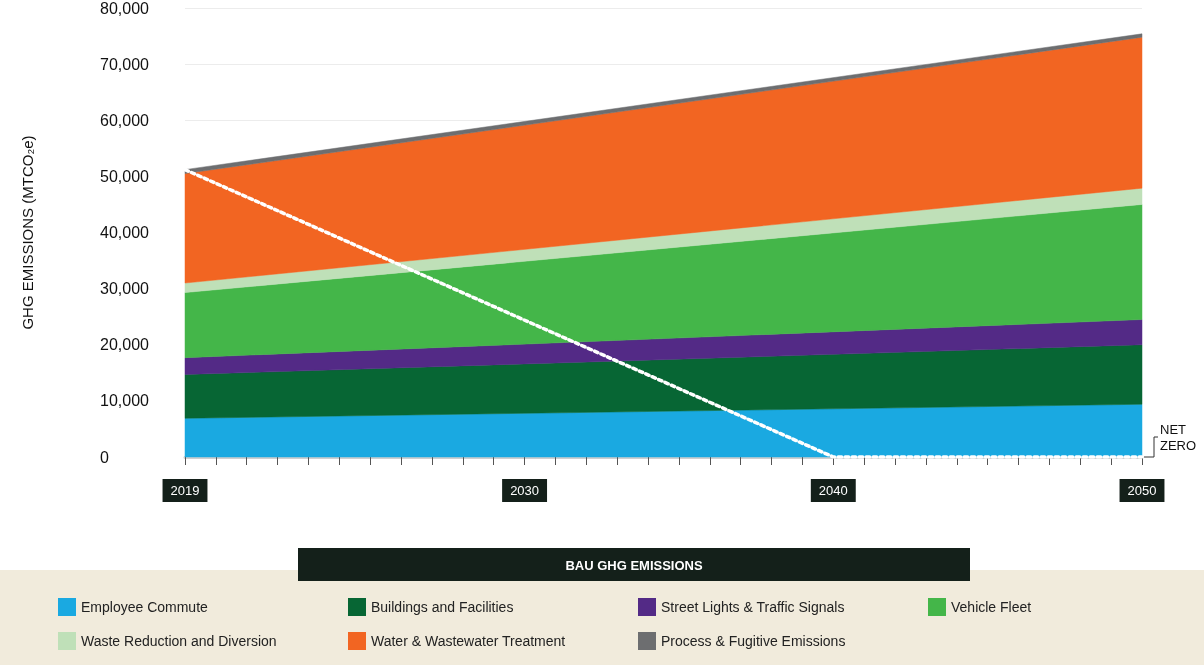 The width and height of the screenshot is (1204, 665). Describe the element at coordinates (991, 607) in the screenshot. I see `legend-label: Vehicle Fleet` at that location.